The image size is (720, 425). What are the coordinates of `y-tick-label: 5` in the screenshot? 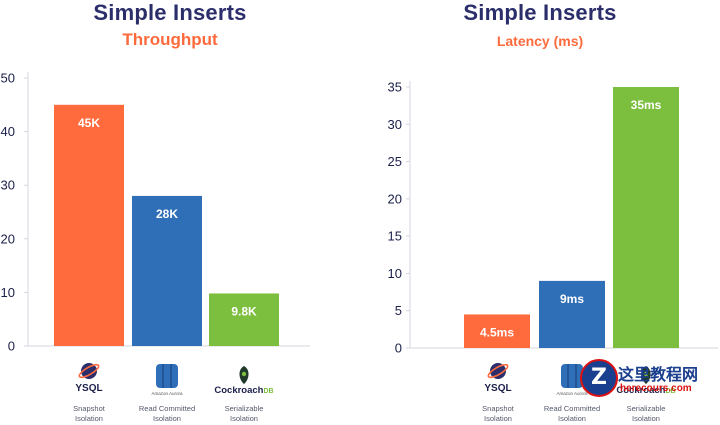 It's located at (398, 310).